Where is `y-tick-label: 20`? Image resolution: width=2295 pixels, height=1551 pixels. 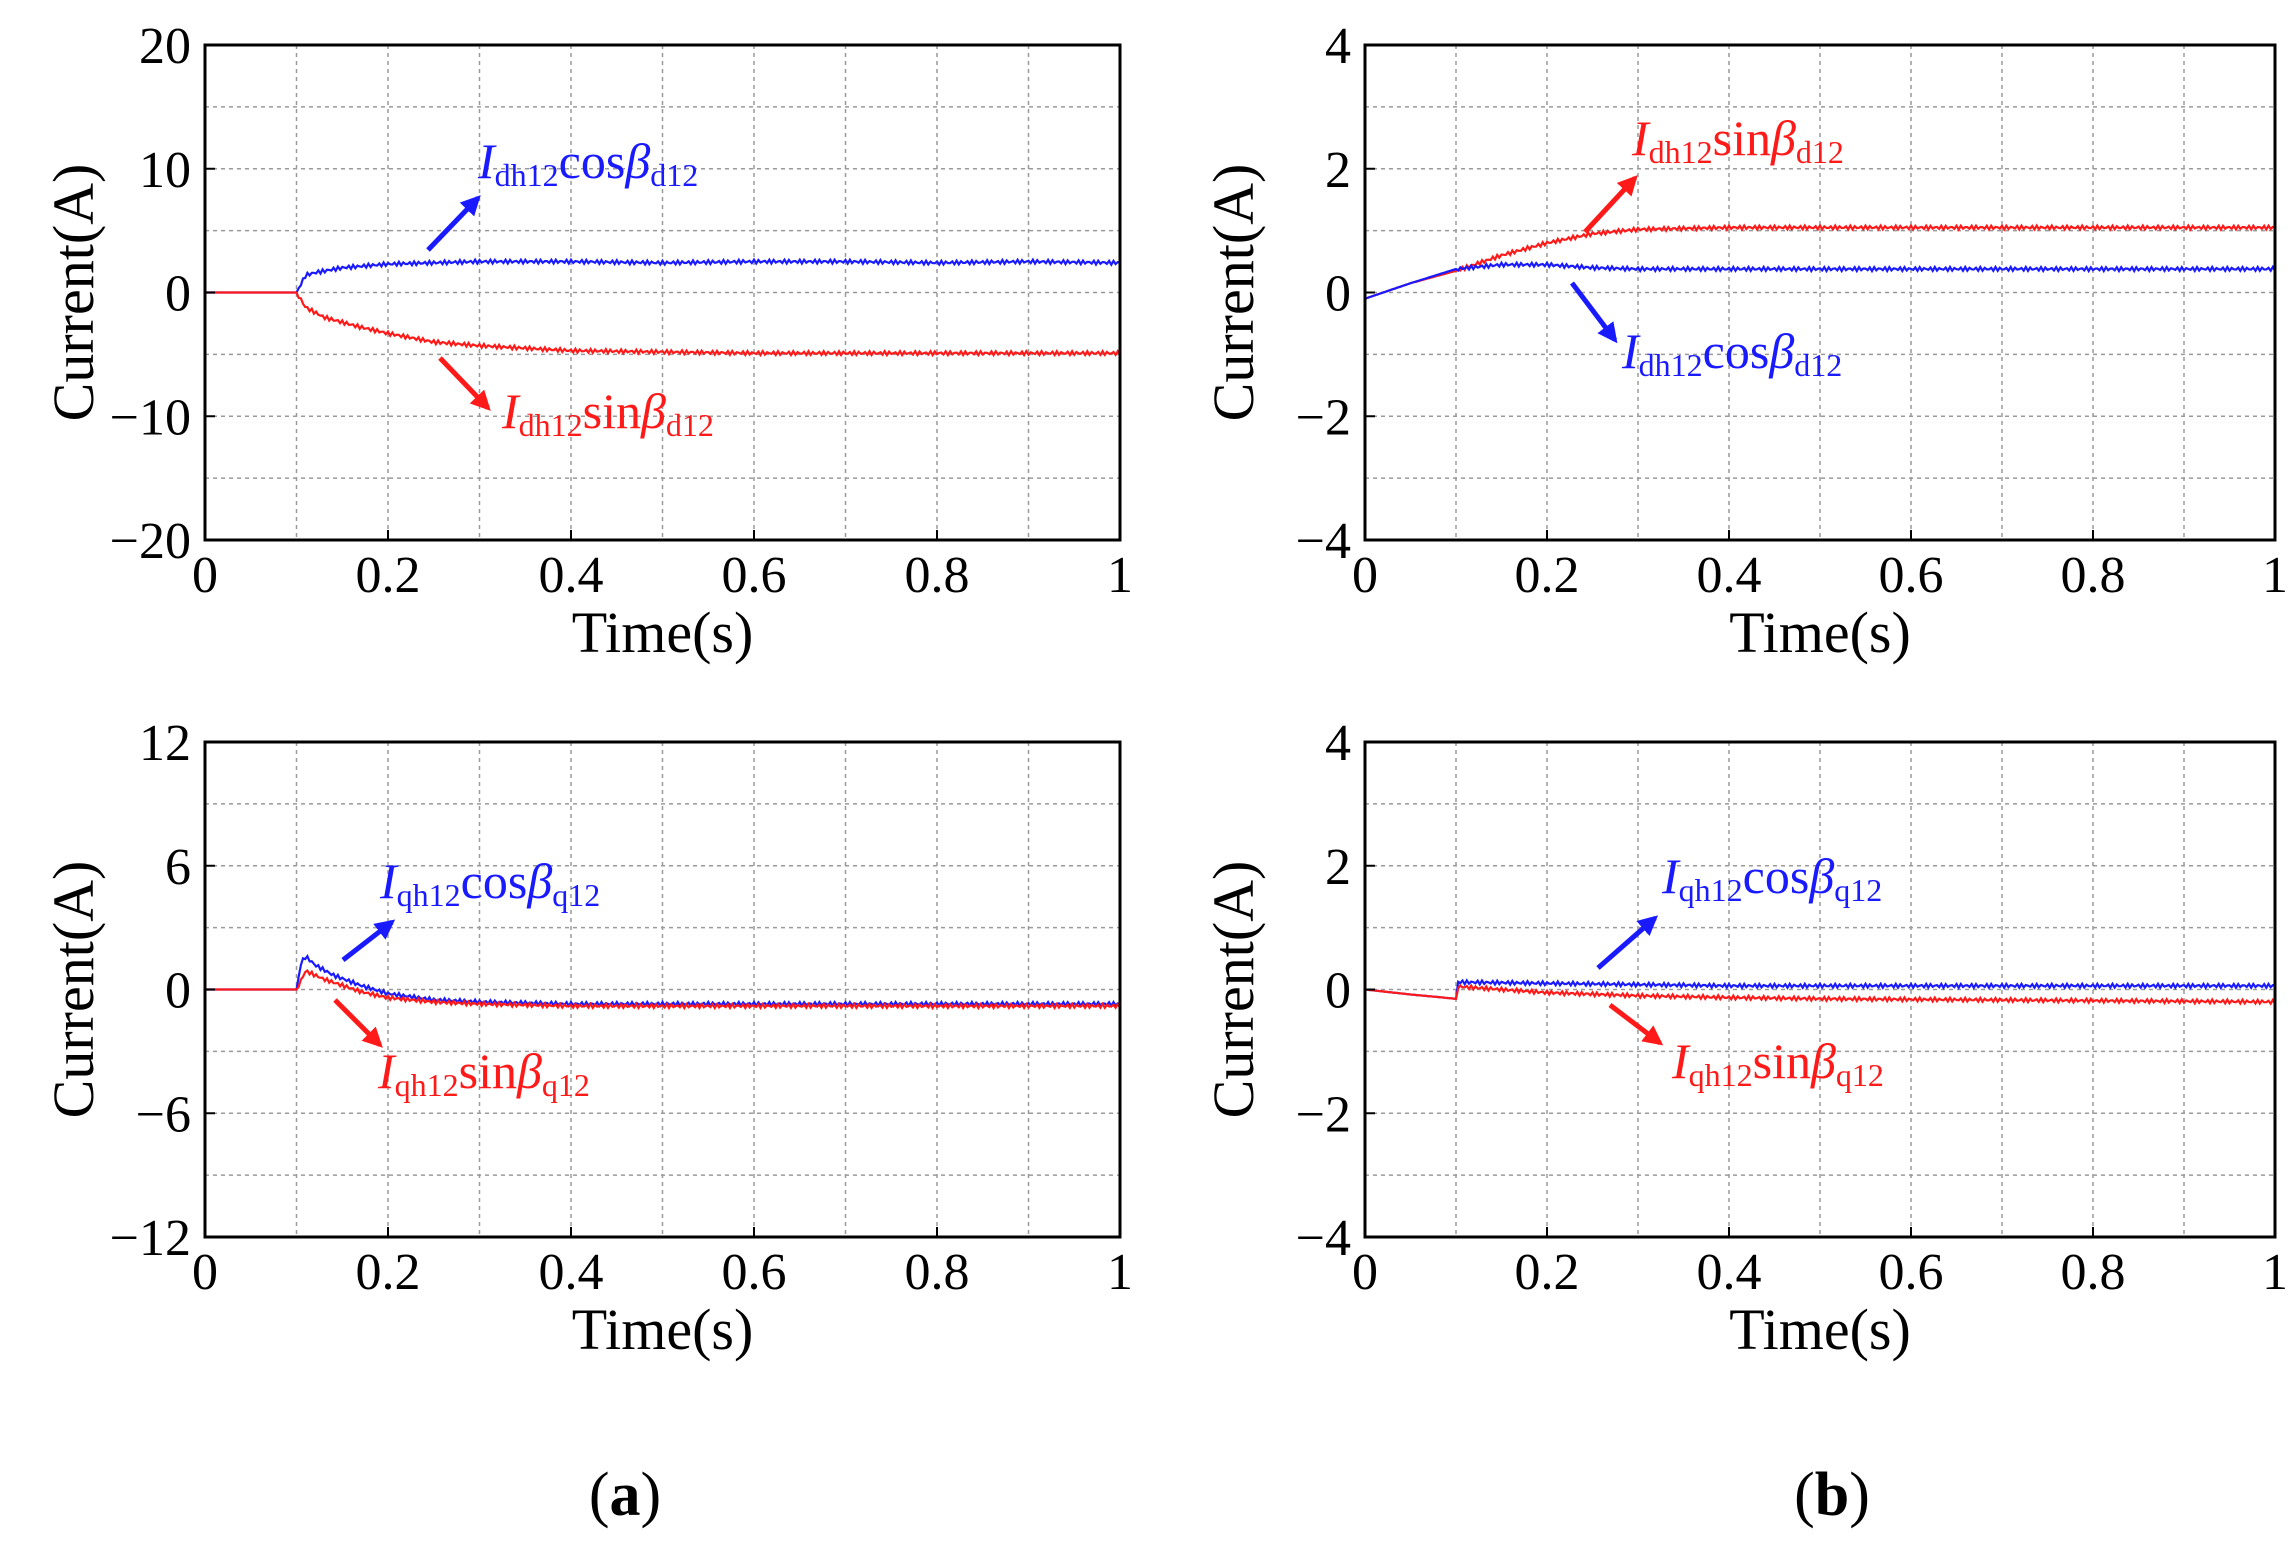 y-tick-label: 20 is located at coordinates (165, 46).